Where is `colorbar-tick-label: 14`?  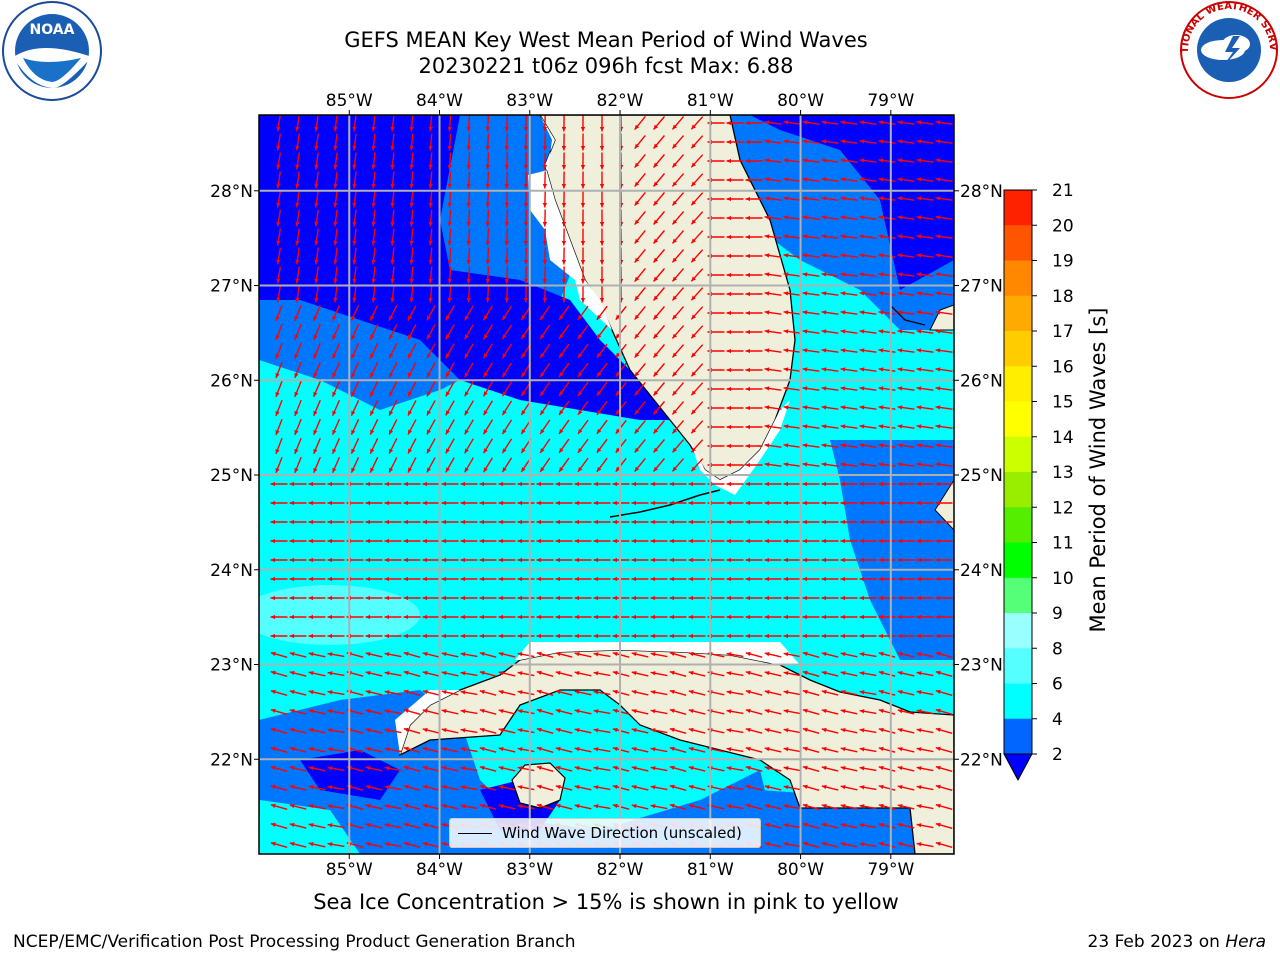
colorbar-tick-label: 14 is located at coordinates (1063, 438).